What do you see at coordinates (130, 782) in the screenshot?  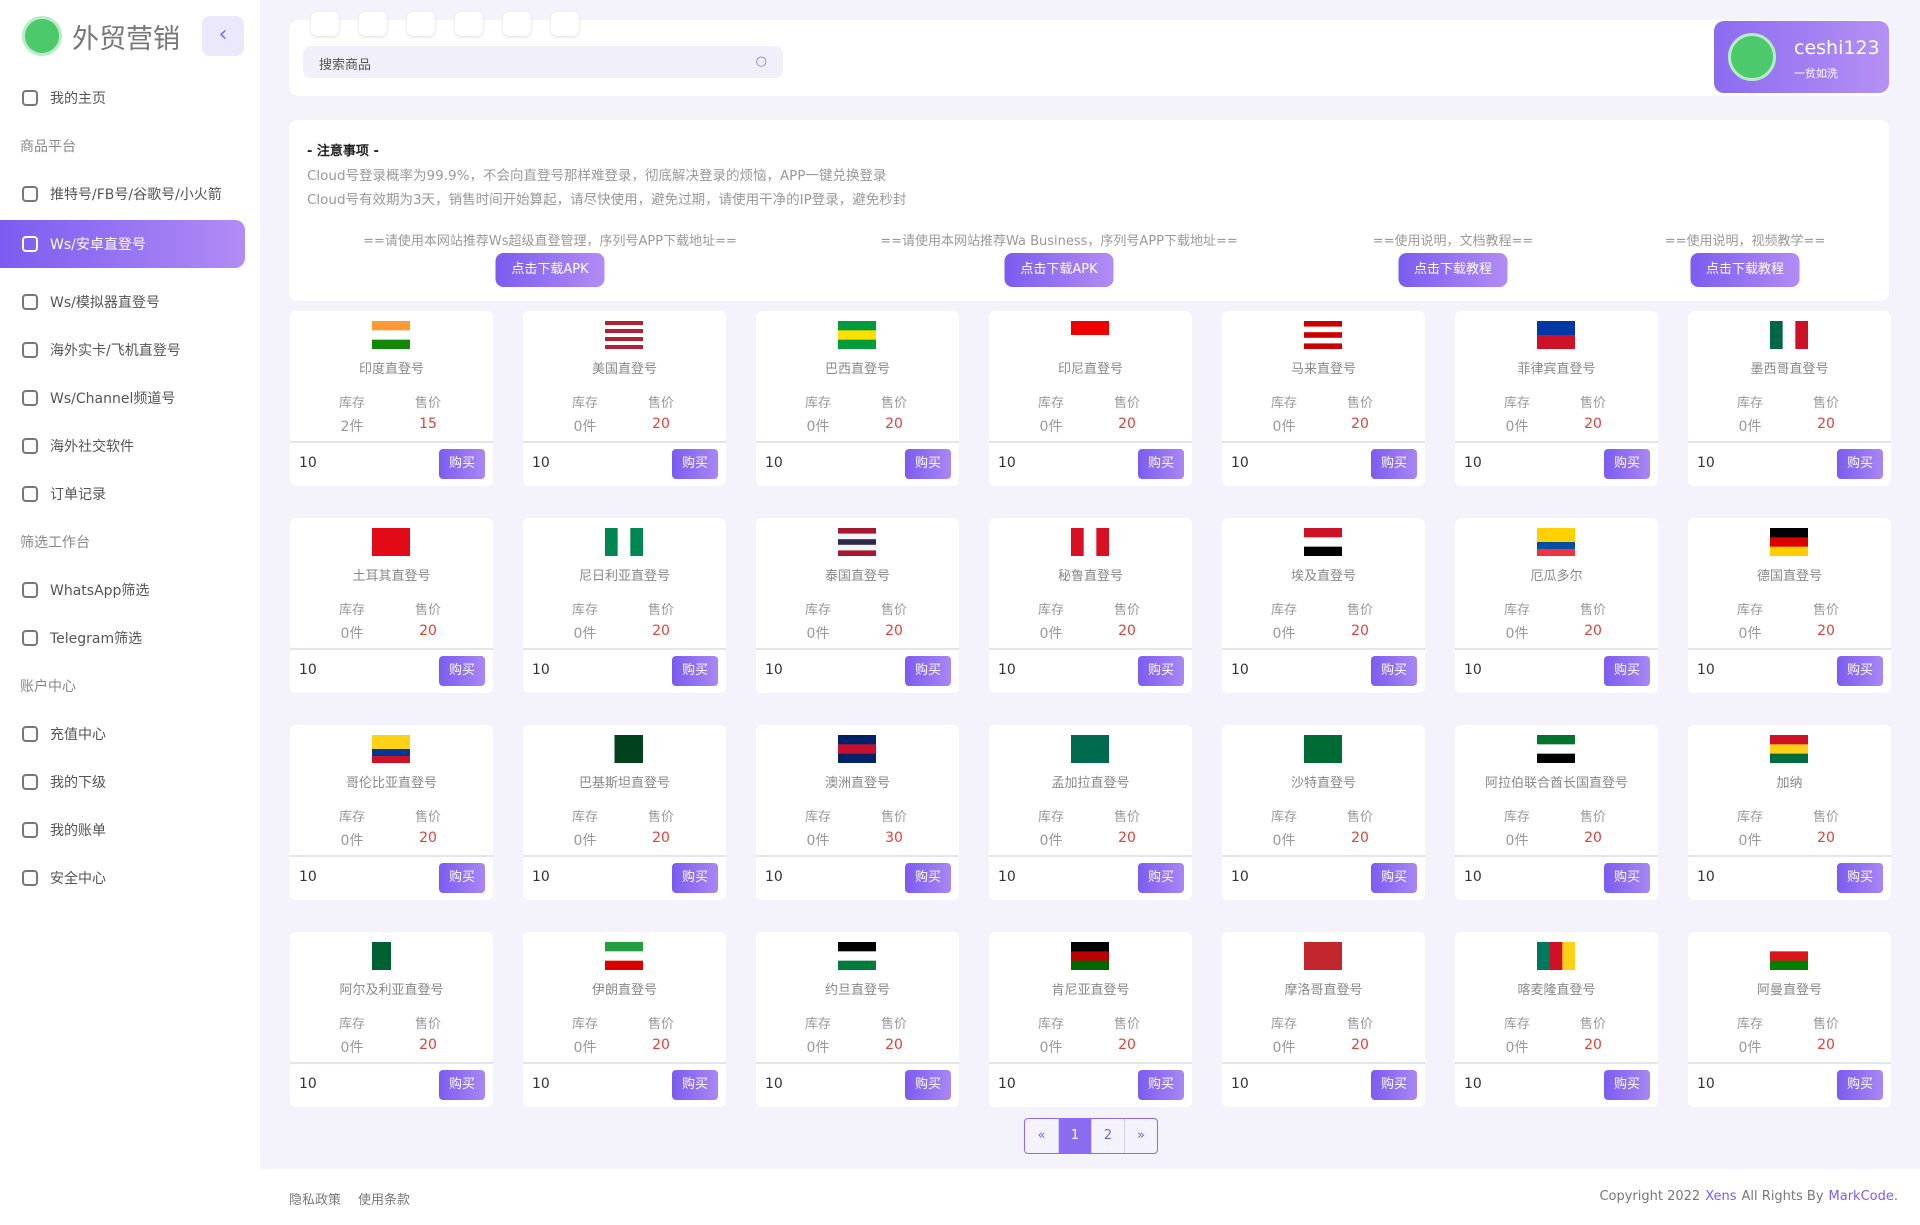 I see `nav-item: 我的下级` at bounding box center [130, 782].